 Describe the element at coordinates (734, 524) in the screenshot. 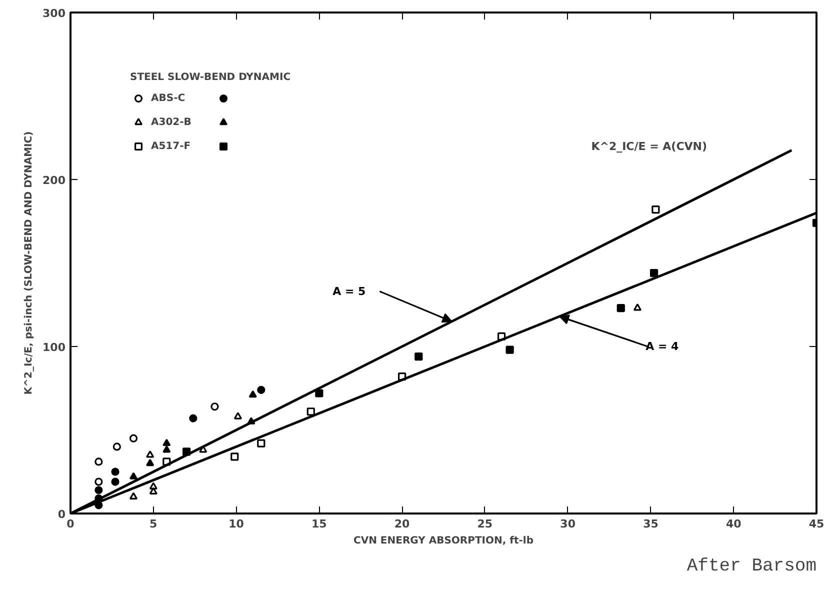

I see `x-tick-label: 40` at that location.